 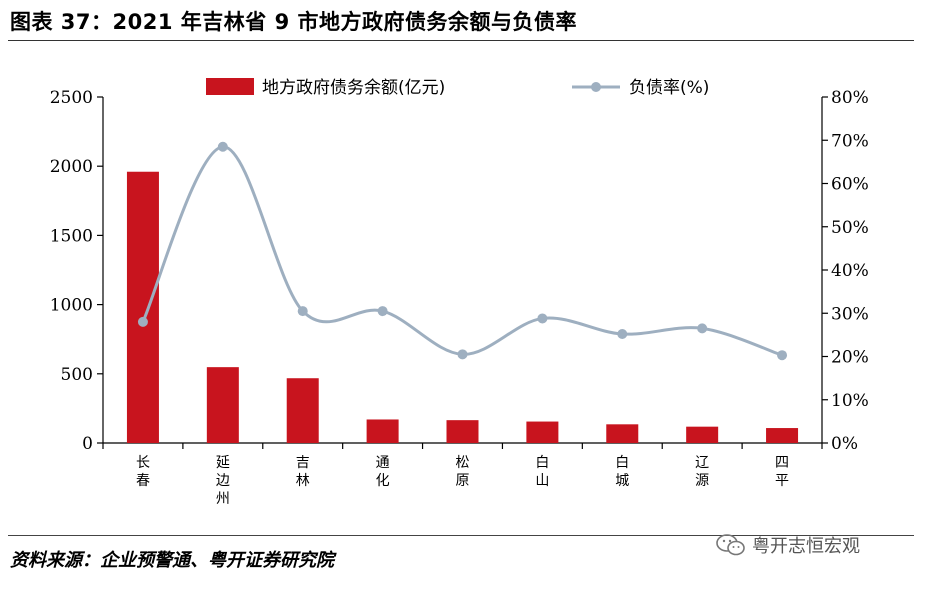 I want to click on source-note: 资料来源：企业预警通、粤开证券研究院, so click(x=172, y=560).